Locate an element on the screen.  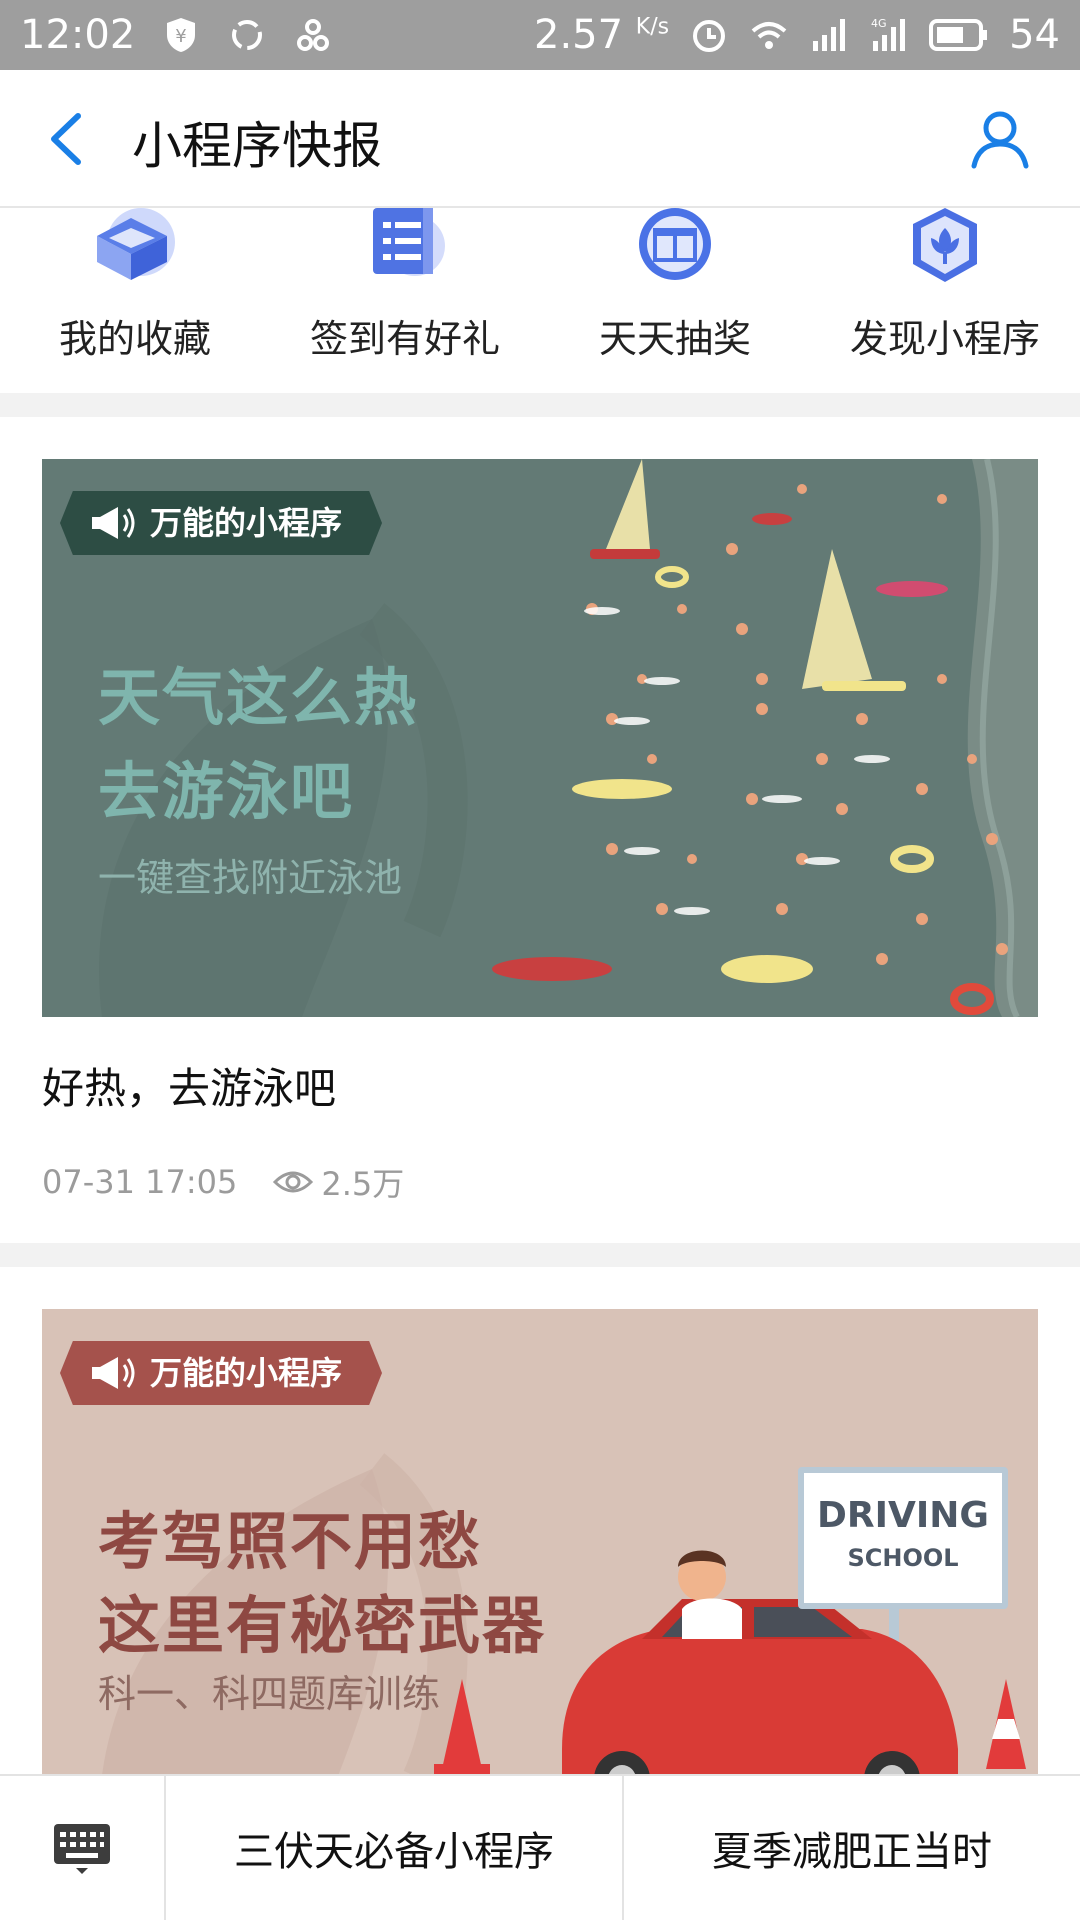
status-time: 12:02 is located at coordinates (78, 35).